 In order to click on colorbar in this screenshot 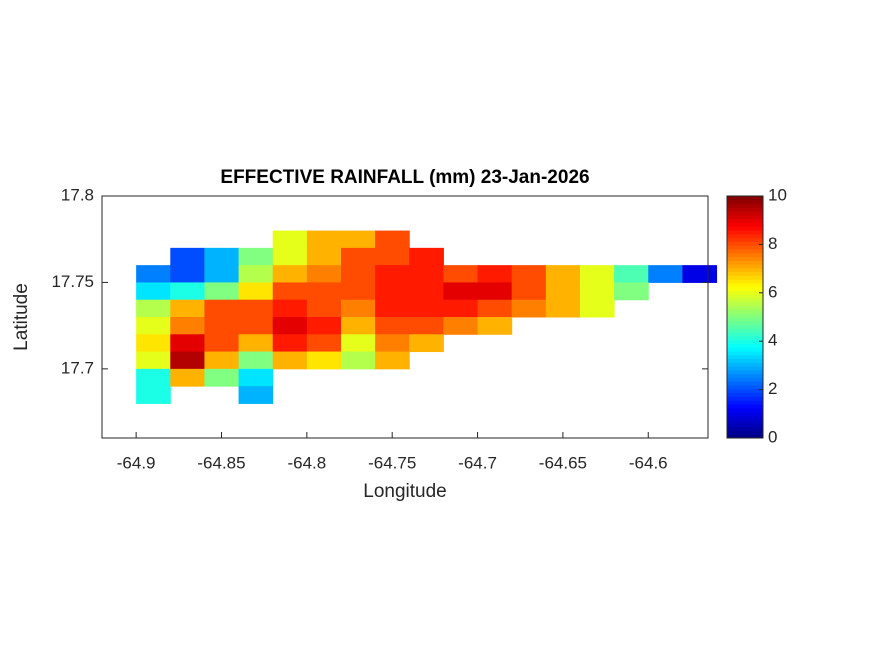, I will do `click(745, 317)`.